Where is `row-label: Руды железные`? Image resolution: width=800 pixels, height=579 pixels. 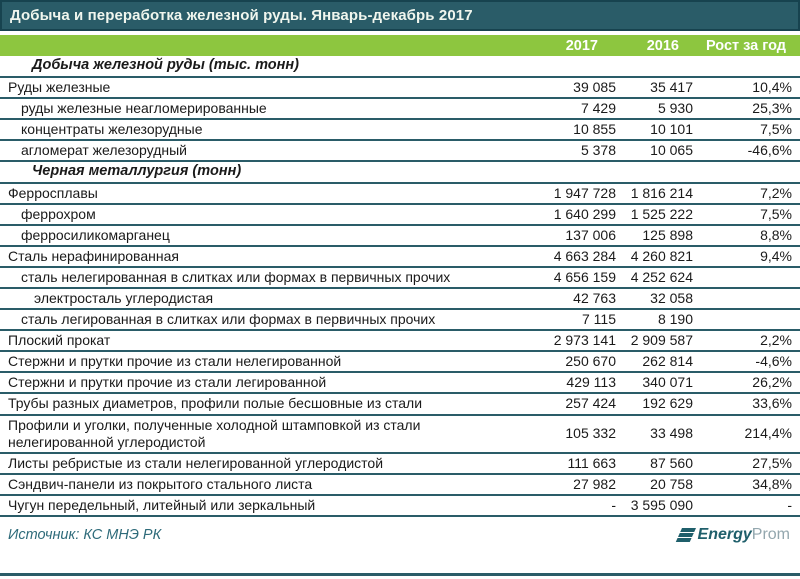
row-label: Руды железные is located at coordinates (260, 87).